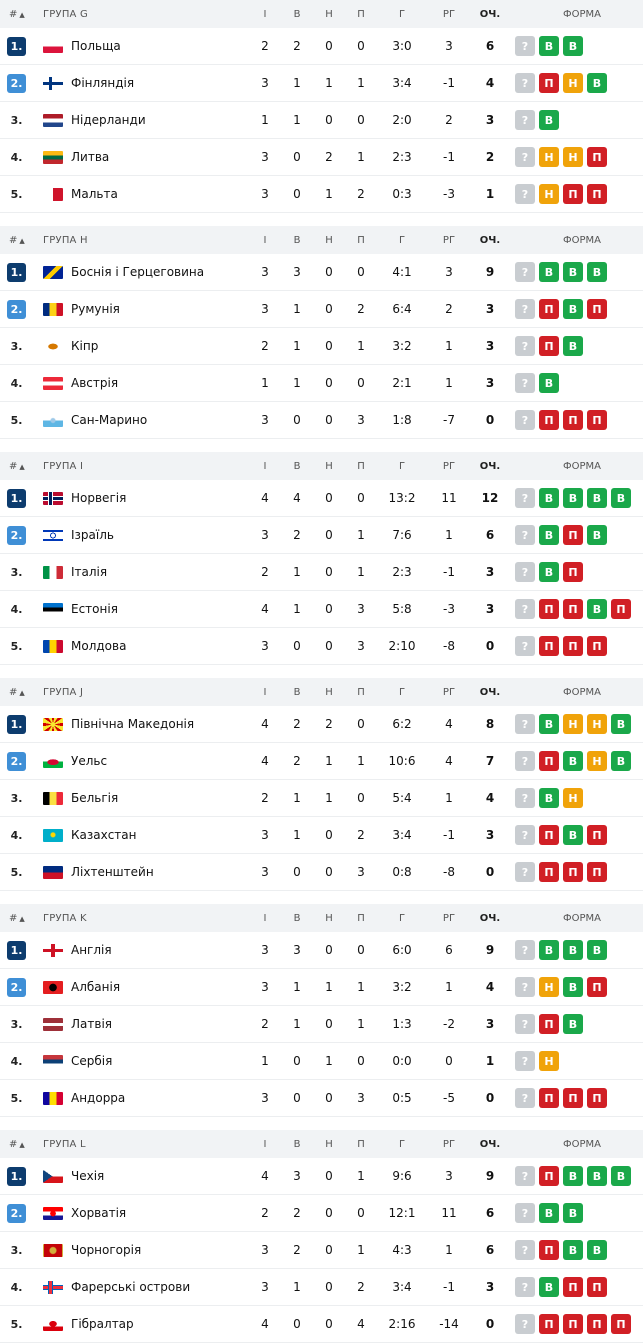 The image size is (643, 1343). Describe the element at coordinates (92, 535) in the screenshot. I see `team-name: Ізраїль` at that location.